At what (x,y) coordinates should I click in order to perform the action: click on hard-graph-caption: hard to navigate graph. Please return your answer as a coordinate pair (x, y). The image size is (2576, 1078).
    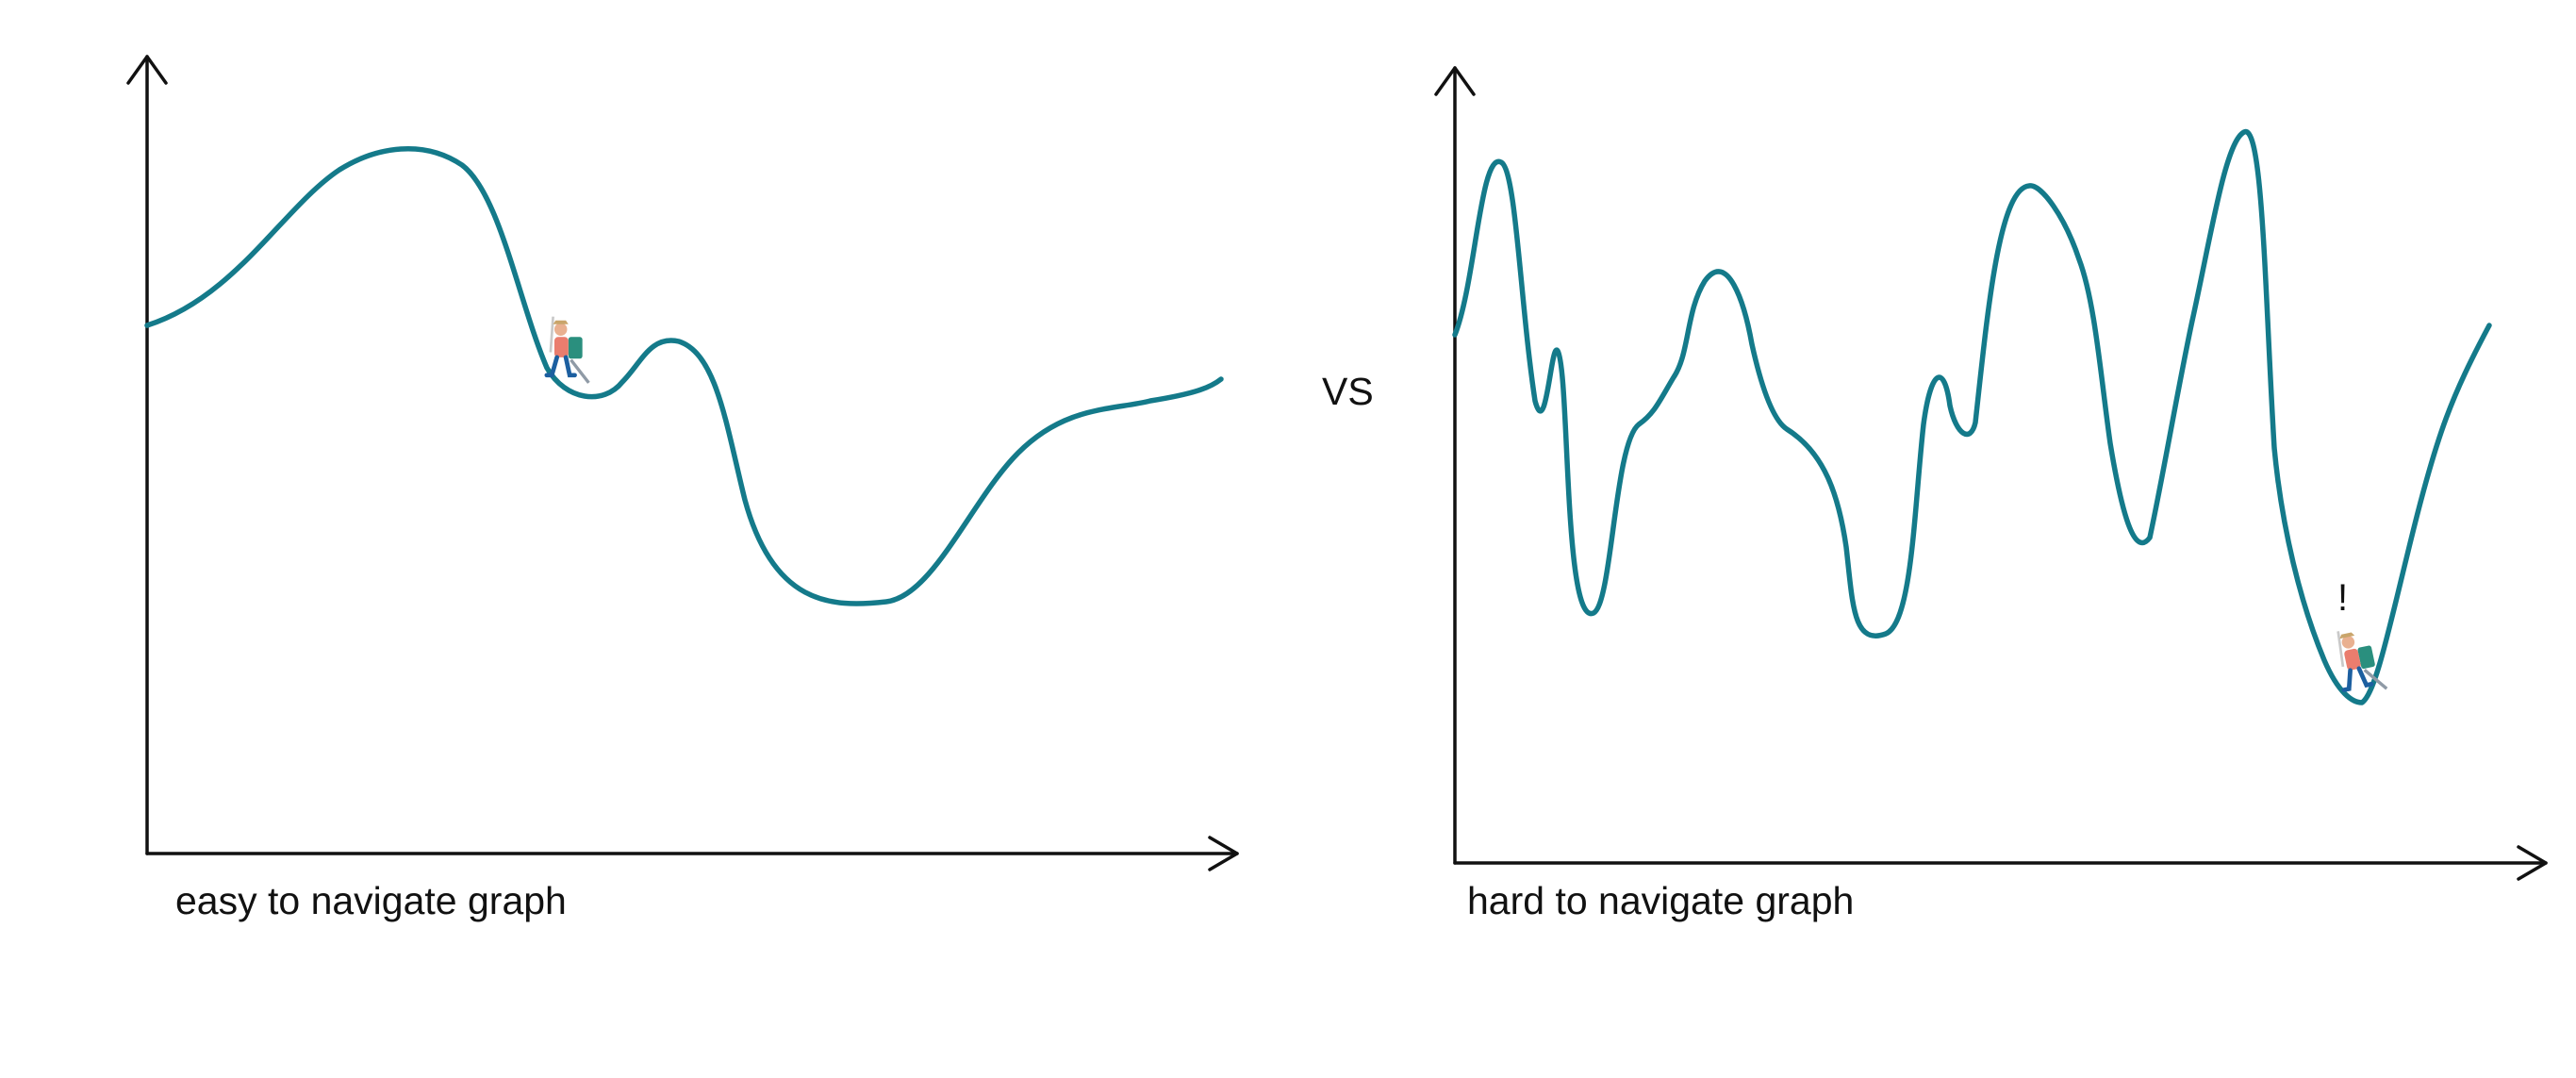
    Looking at the image, I should click on (1661, 900).